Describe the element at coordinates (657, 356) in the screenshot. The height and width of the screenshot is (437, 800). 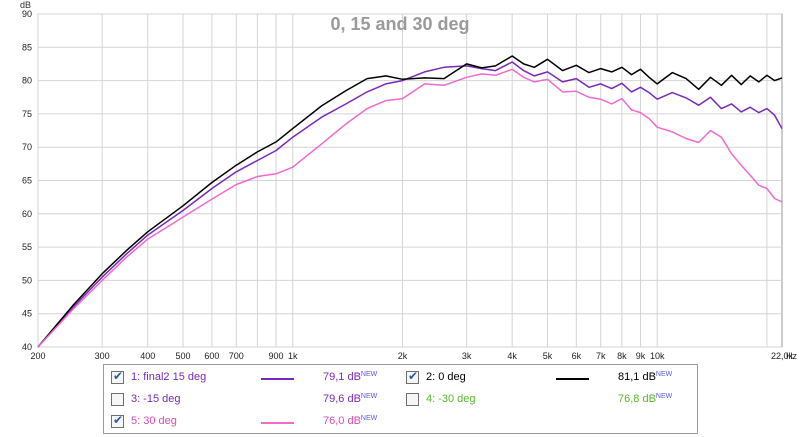
I see `x-tick-label: 10k` at that location.